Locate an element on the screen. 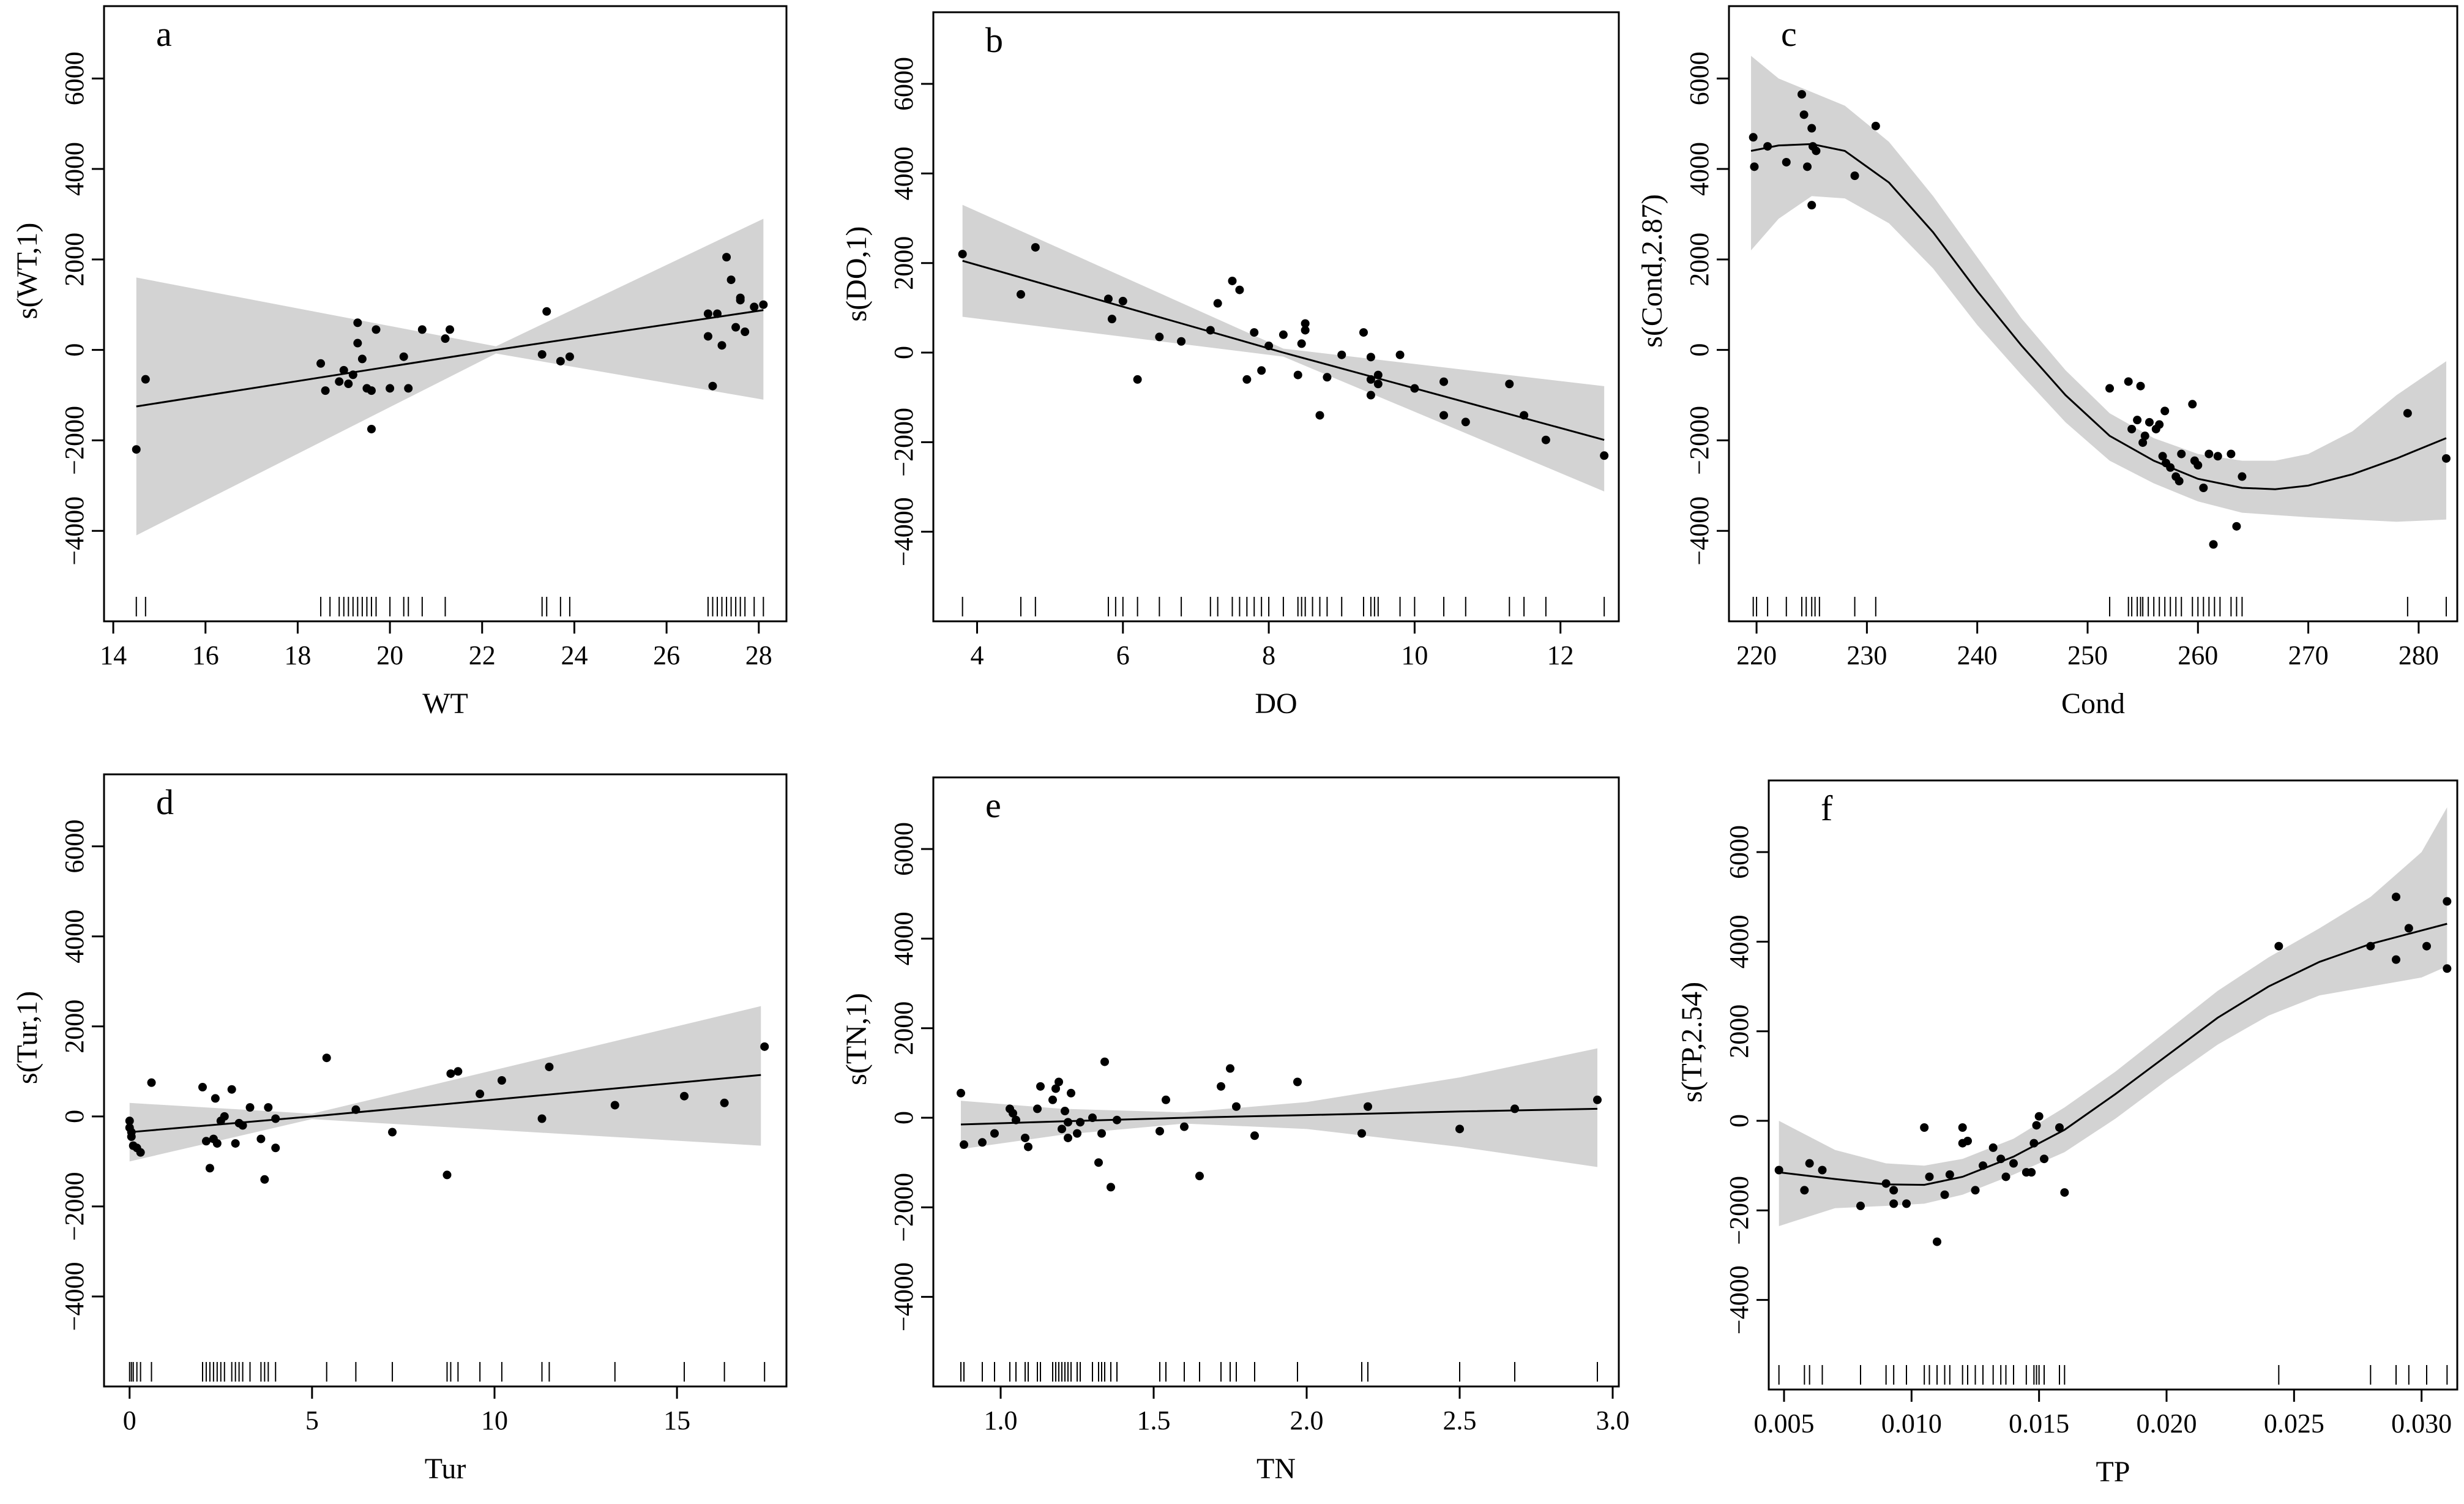 The image size is (2464, 1504). x-tick-label: 12 is located at coordinates (1560, 655).